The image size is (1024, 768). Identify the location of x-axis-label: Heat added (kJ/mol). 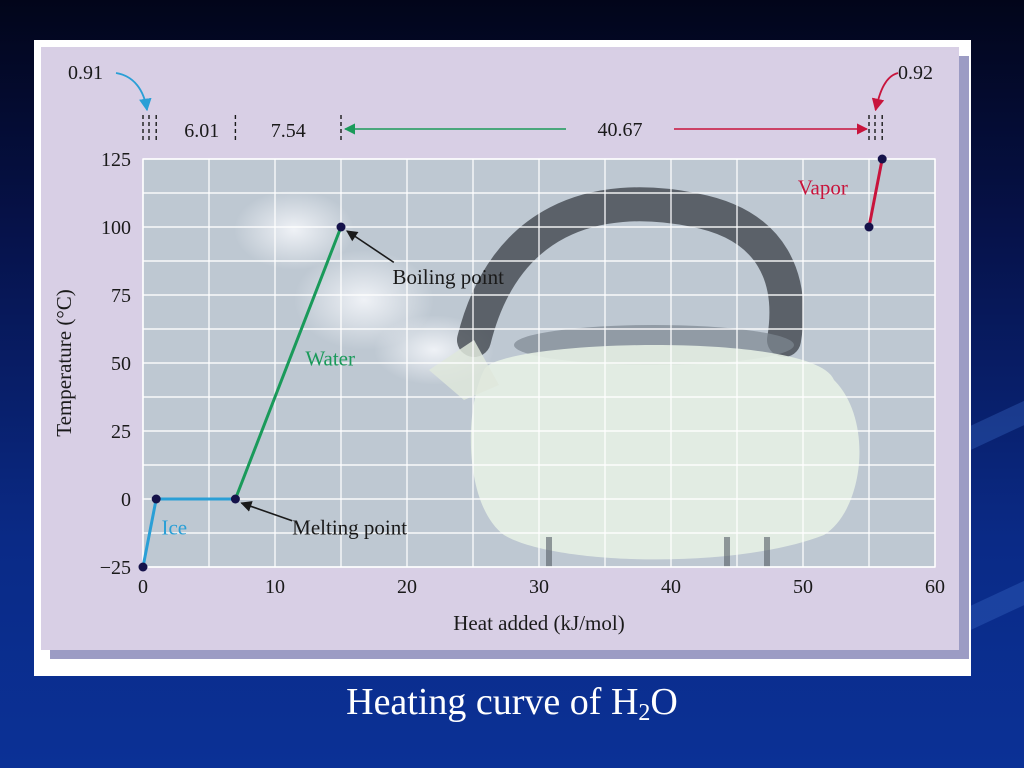
(538, 623).